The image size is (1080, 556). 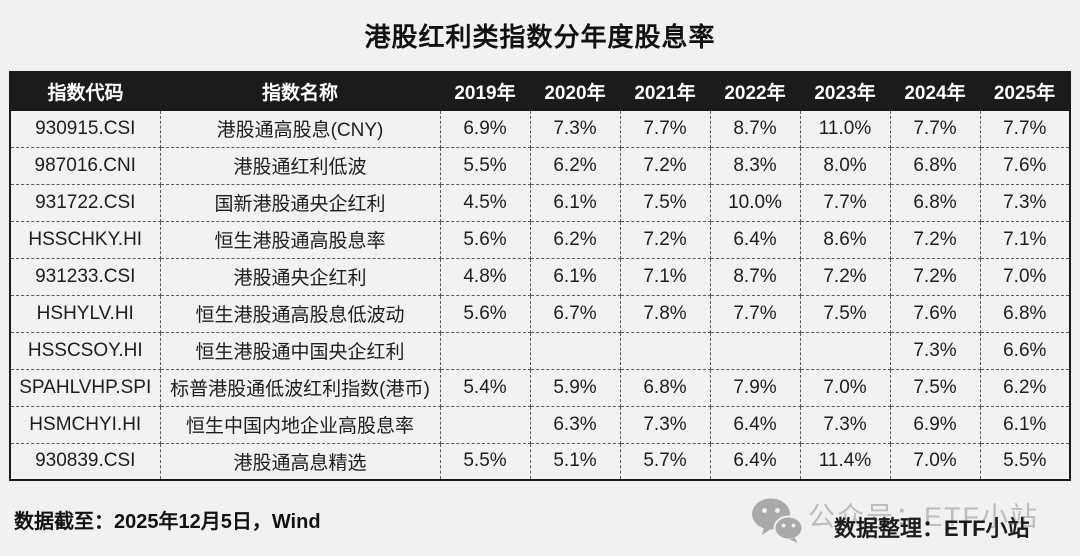 I want to click on yield-value-cell: 7.6%, so click(x=1025, y=165).